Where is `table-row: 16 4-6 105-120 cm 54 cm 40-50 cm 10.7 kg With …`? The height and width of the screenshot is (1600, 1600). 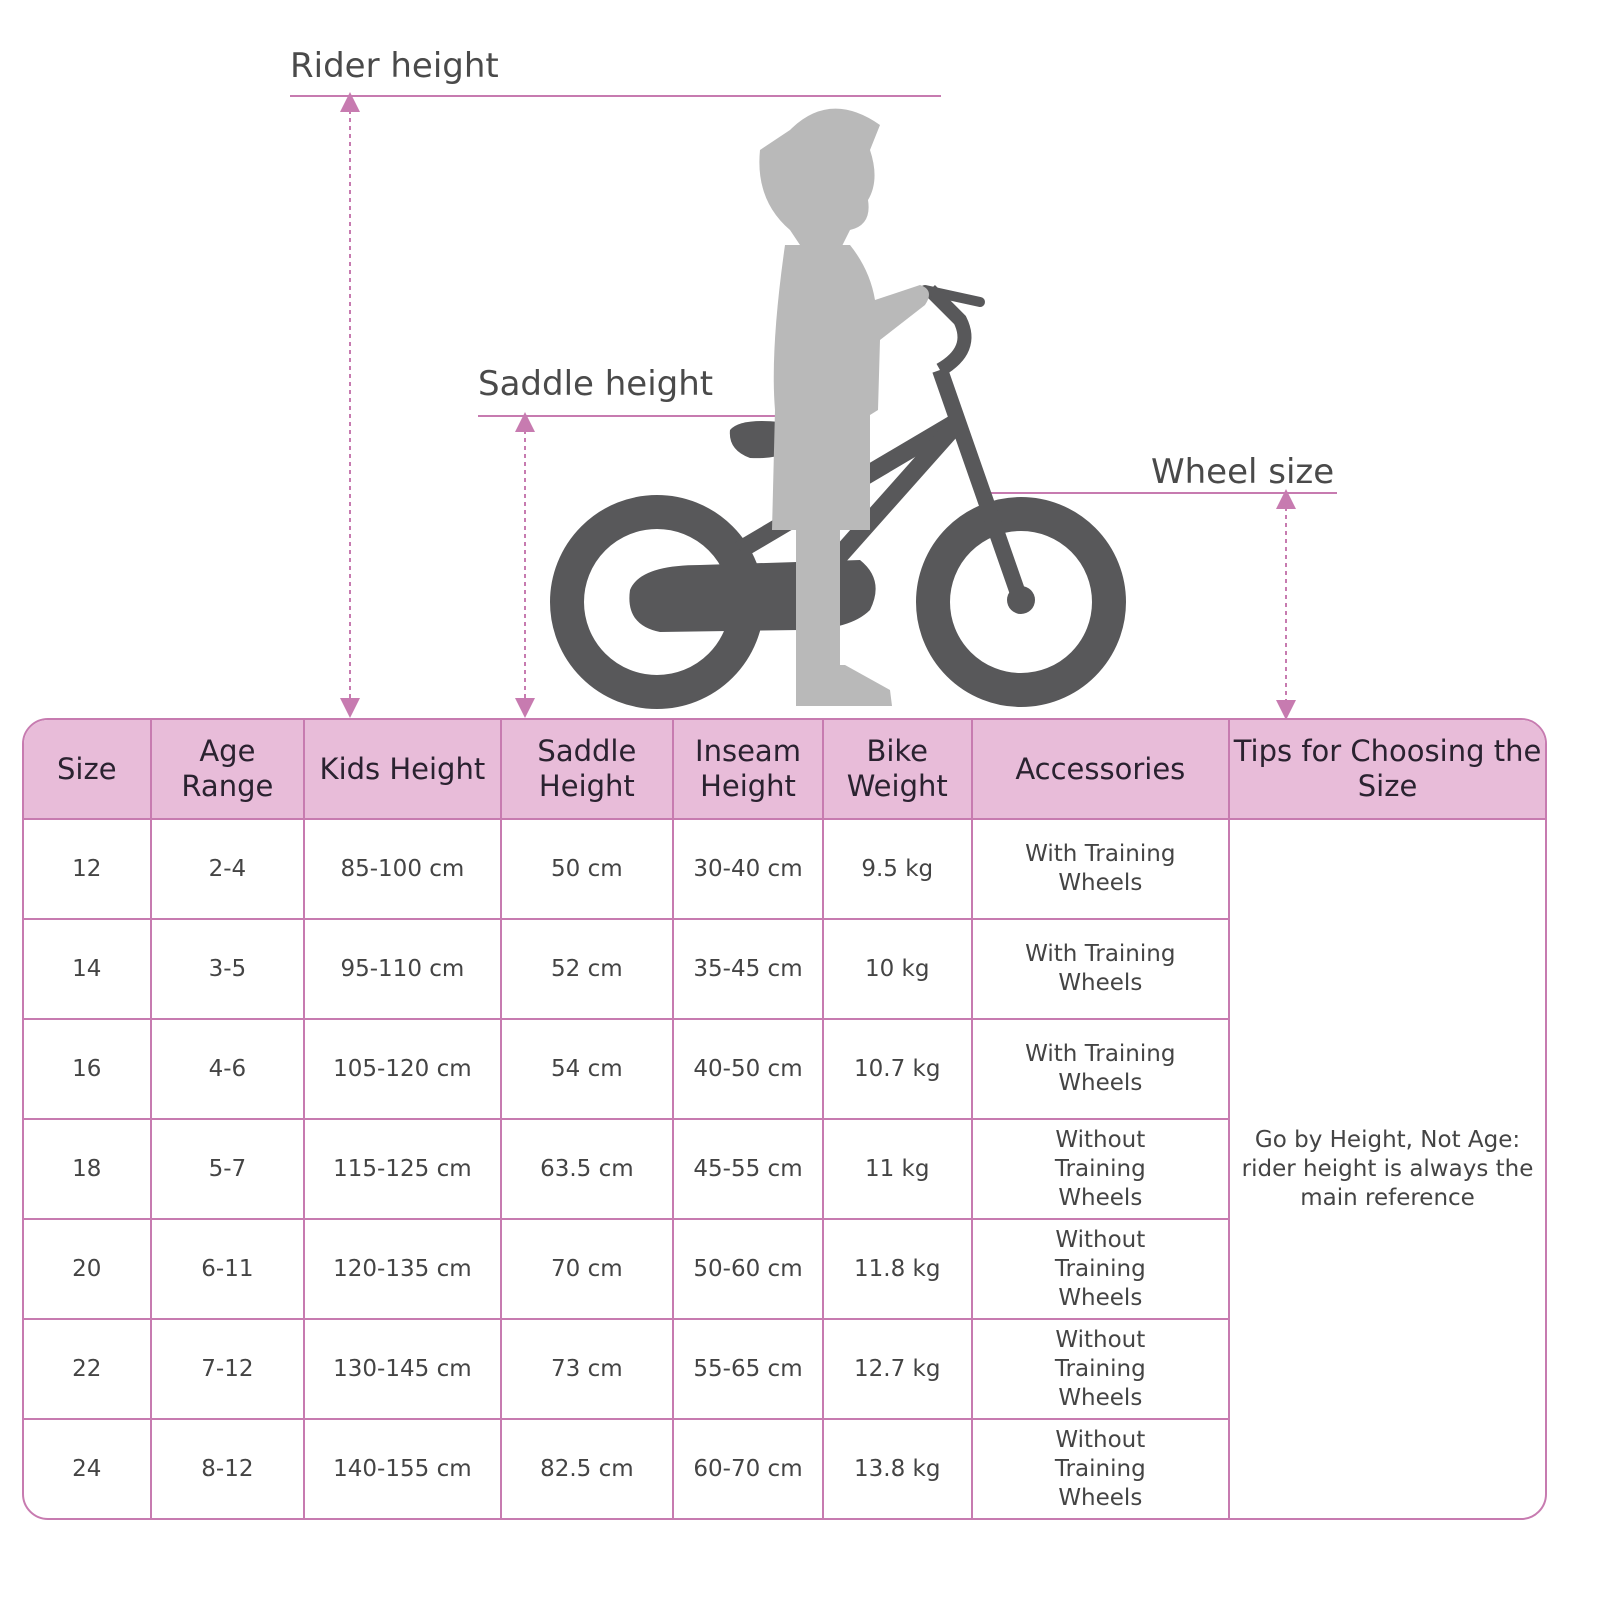
table-row: 16 4-6 105-120 cm 54 cm 40-50 cm 10.7 kg With … is located at coordinates (784, 1070).